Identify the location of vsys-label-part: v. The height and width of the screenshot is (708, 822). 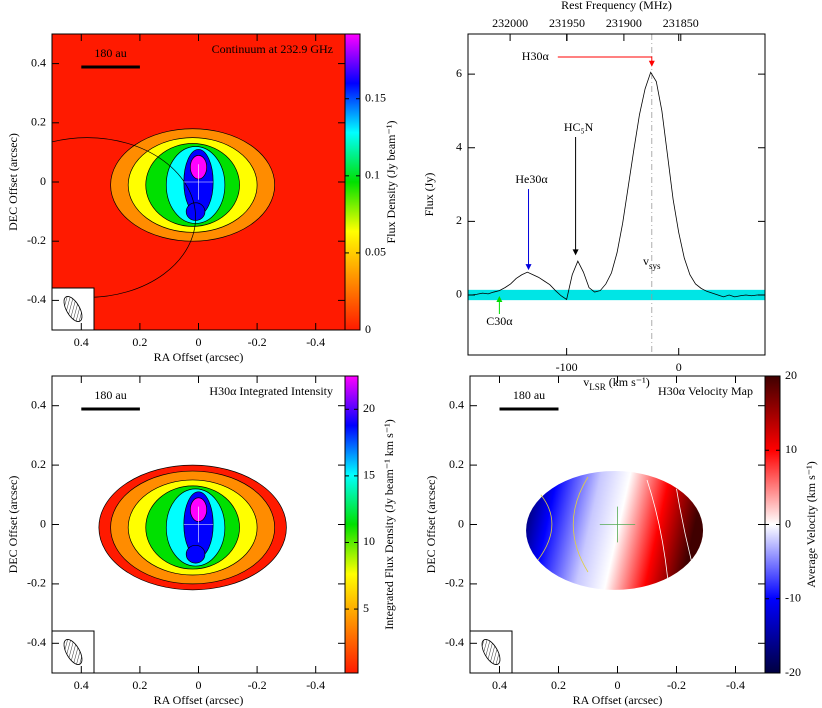
(646, 261).